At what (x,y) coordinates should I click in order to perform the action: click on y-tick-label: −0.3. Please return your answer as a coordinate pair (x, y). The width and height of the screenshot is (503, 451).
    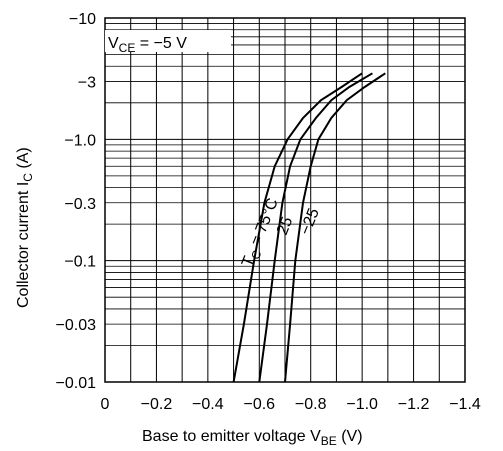
    Looking at the image, I should click on (80, 204).